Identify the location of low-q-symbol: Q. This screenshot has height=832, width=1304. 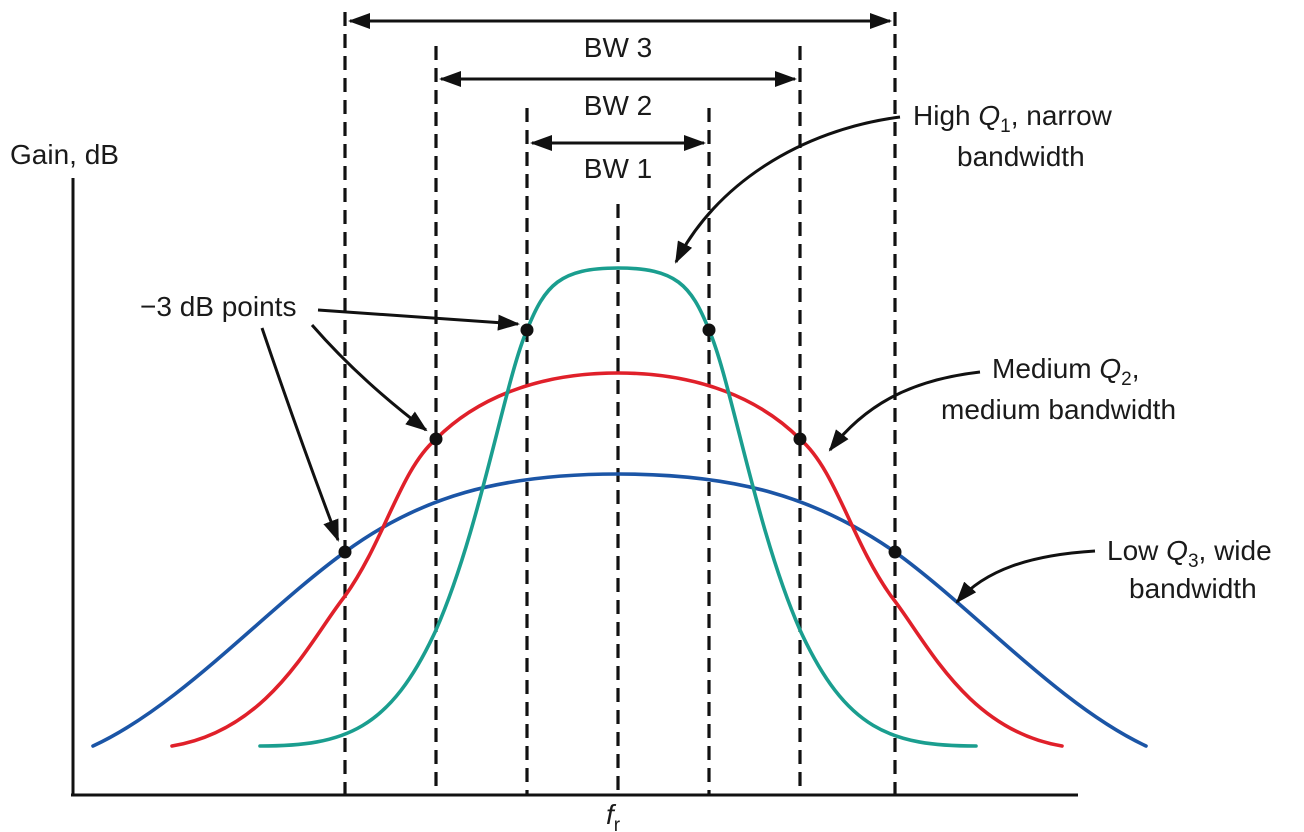
(1177, 550).